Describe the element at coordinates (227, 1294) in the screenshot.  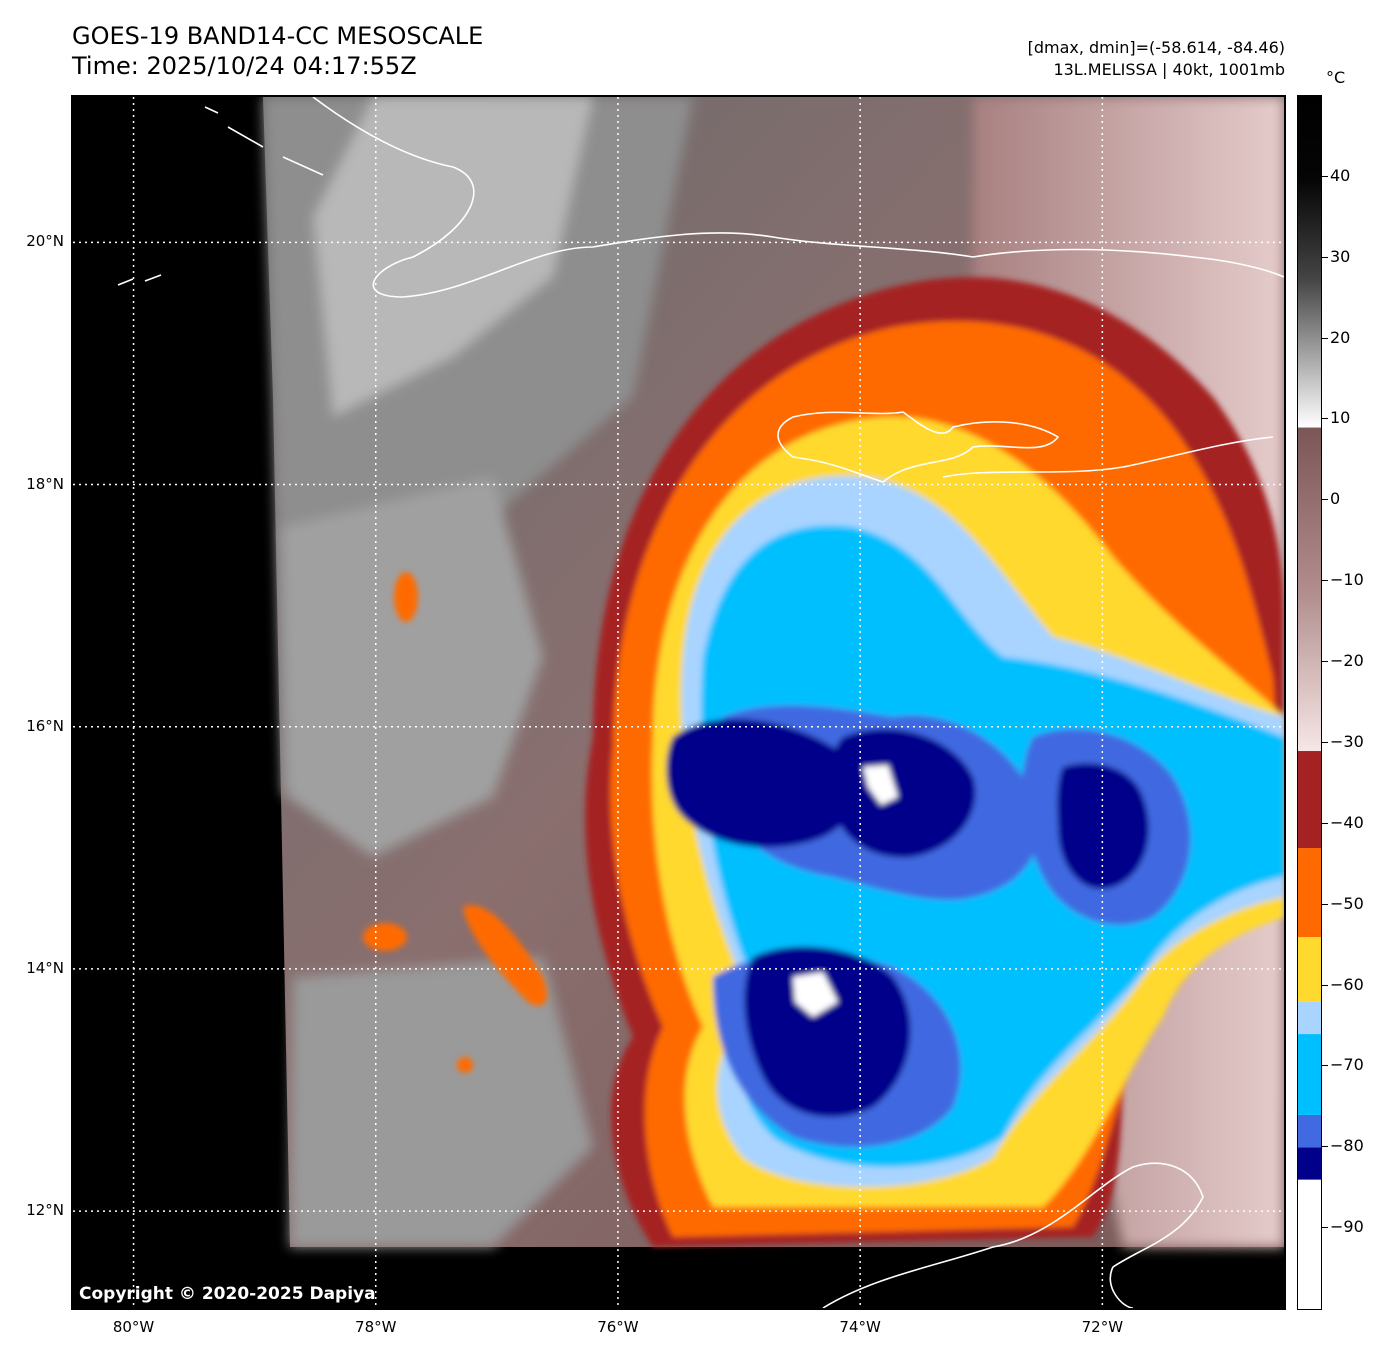
I see `copyright-notice: Copyright © 2020-2025 Dapiya` at that location.